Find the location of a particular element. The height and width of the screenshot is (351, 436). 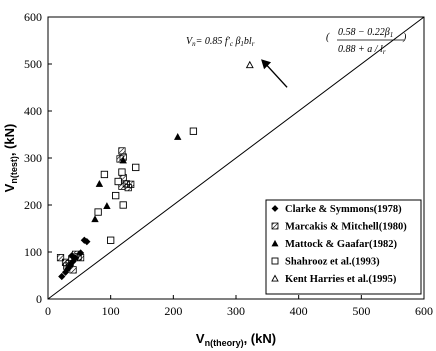

legend-label: Kent Harries et al.(1995) is located at coordinates (341, 279).